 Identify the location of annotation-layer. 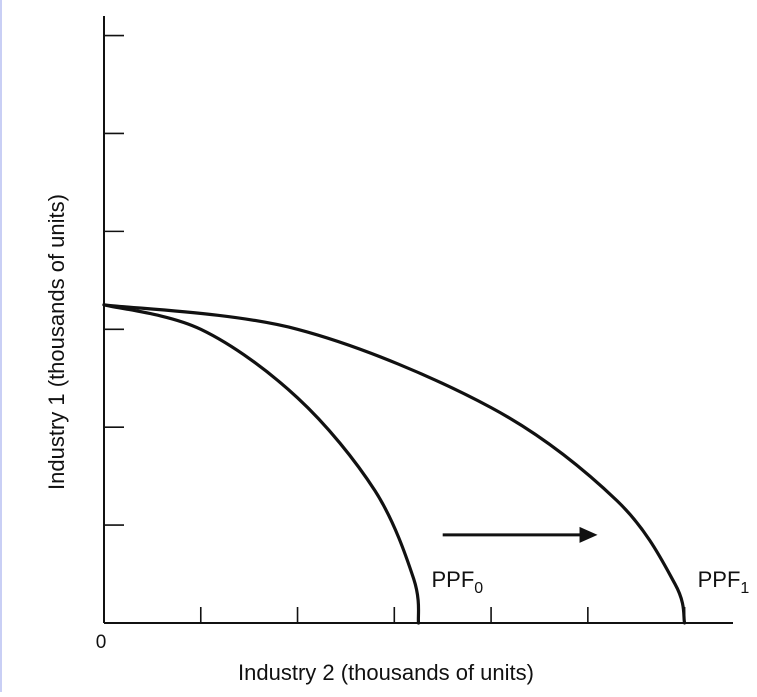
(520, 534).